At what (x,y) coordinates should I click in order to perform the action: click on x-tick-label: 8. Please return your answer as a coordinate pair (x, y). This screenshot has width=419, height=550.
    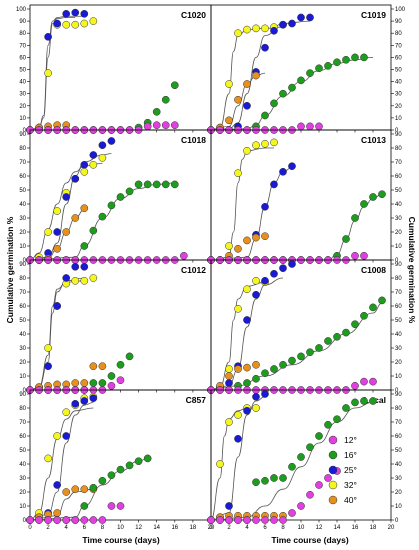
    Looking at the image, I should click on (283, 528).